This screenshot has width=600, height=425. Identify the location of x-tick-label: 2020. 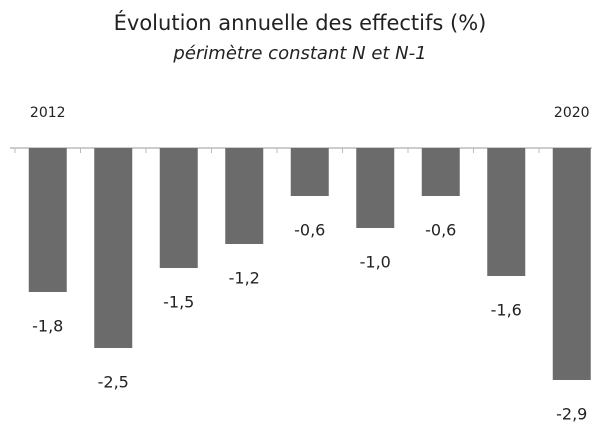
(572, 113).